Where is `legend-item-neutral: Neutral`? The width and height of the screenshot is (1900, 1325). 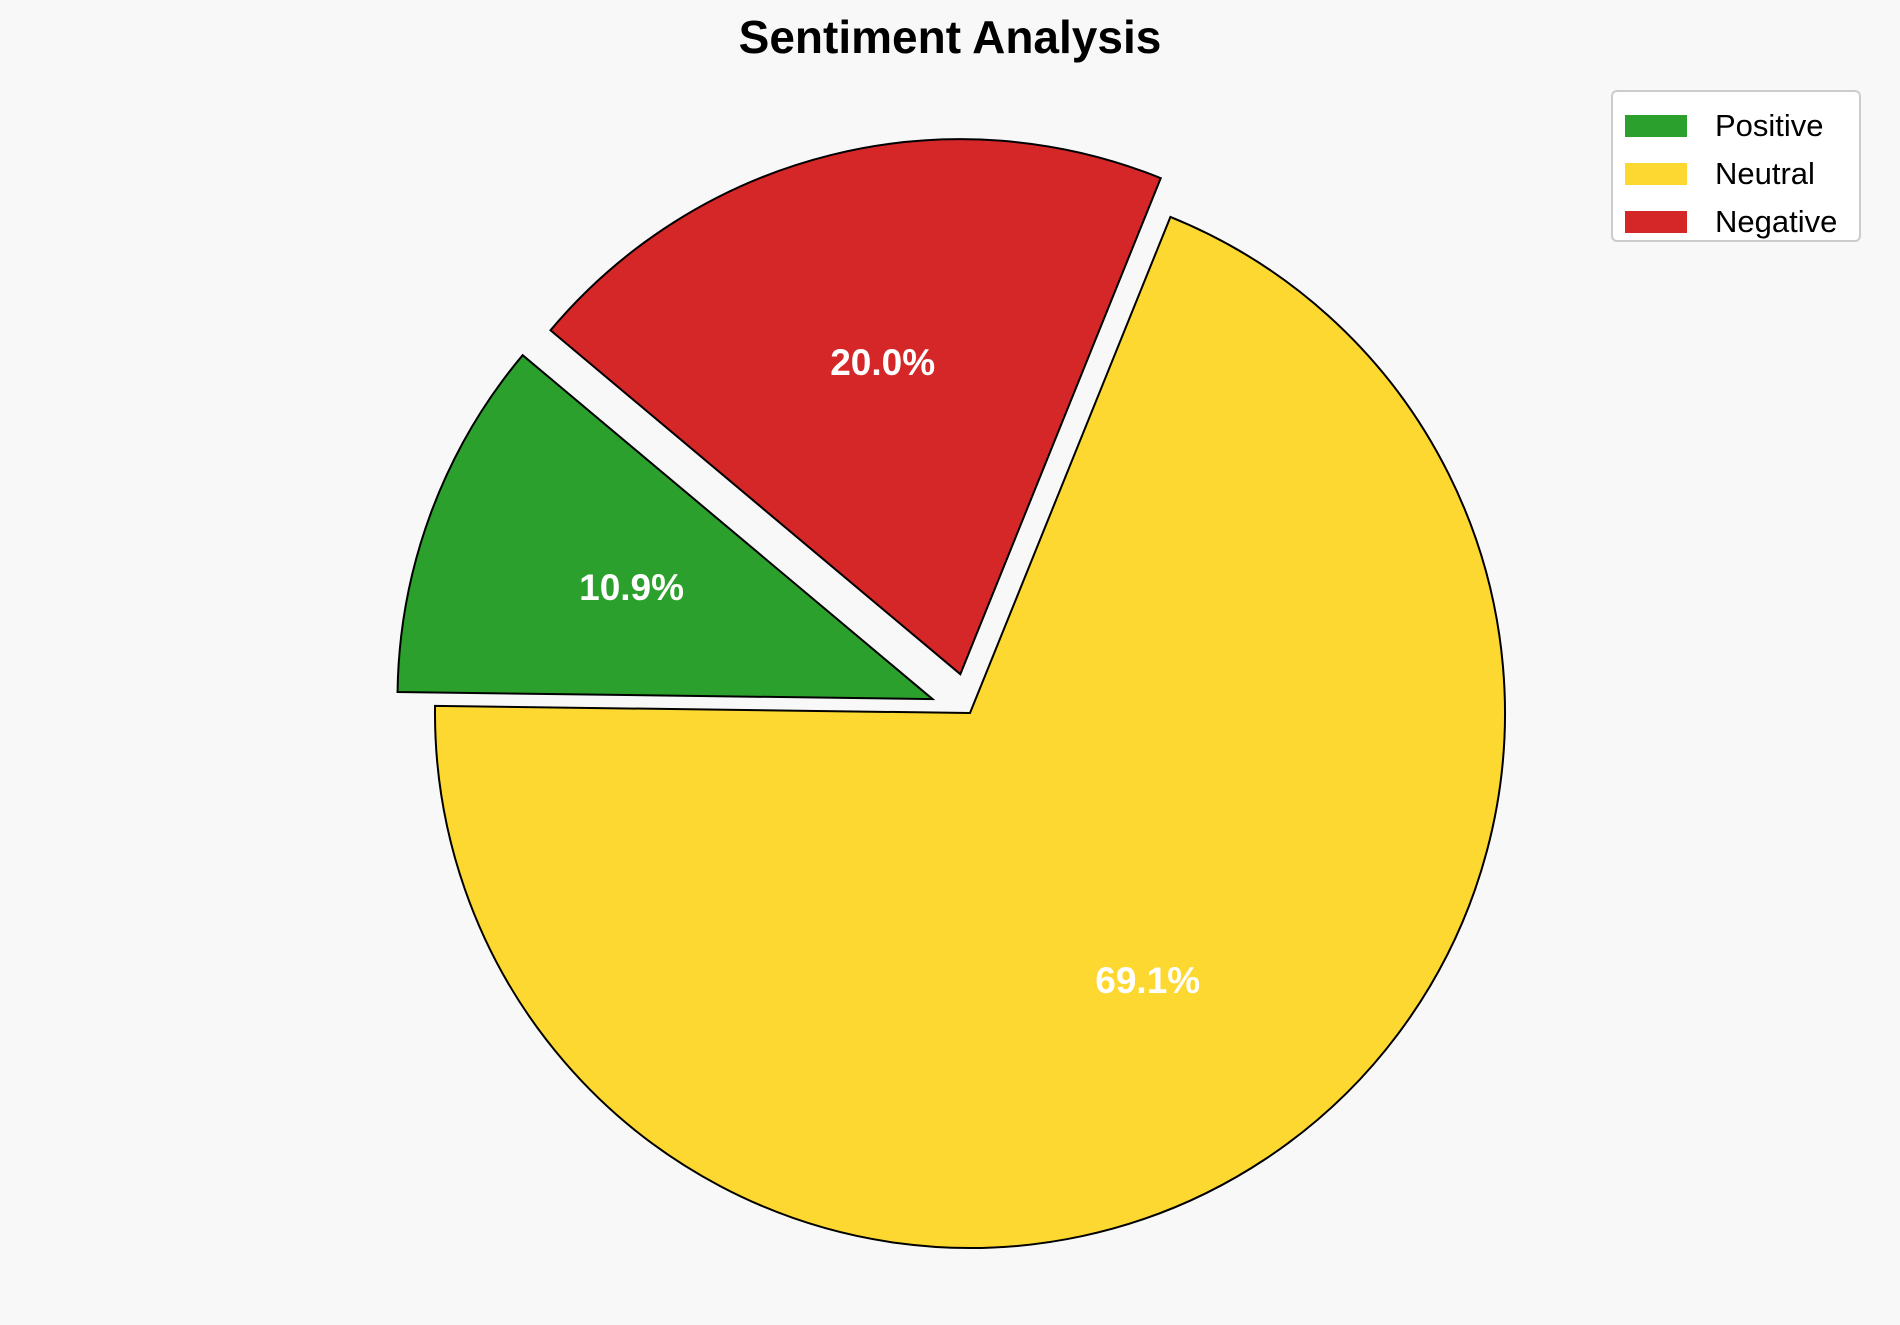 legend-item-neutral: Neutral is located at coordinates (1736, 174).